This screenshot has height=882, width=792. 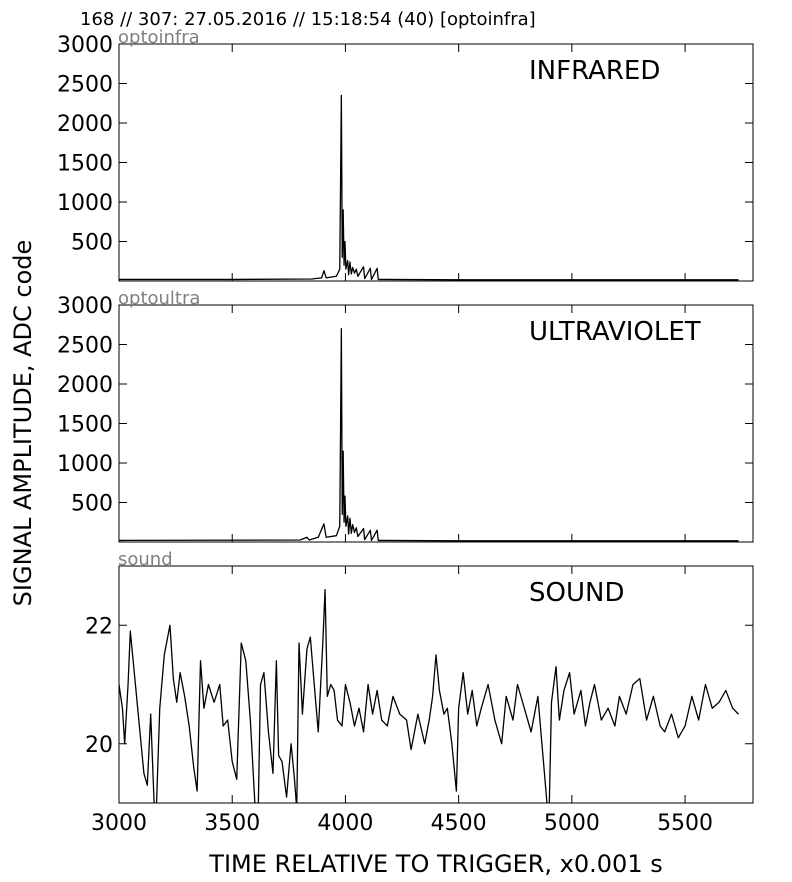 What do you see at coordinates (99, 745) in the screenshot?
I see `y-tick-label: 20` at bounding box center [99, 745].